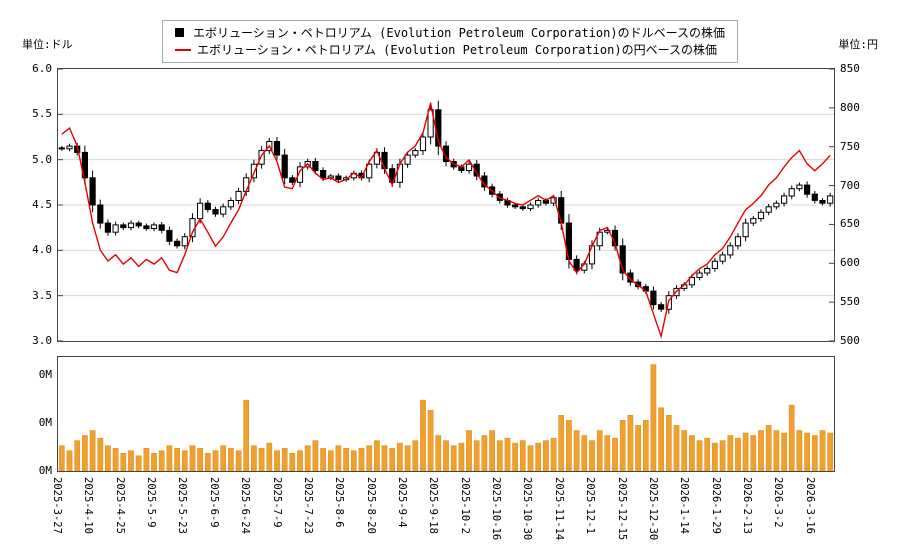 The width and height of the screenshot is (900, 550). Describe the element at coordinates (850, 263) in the screenshot. I see `right-axis-tick-label: 600` at that location.